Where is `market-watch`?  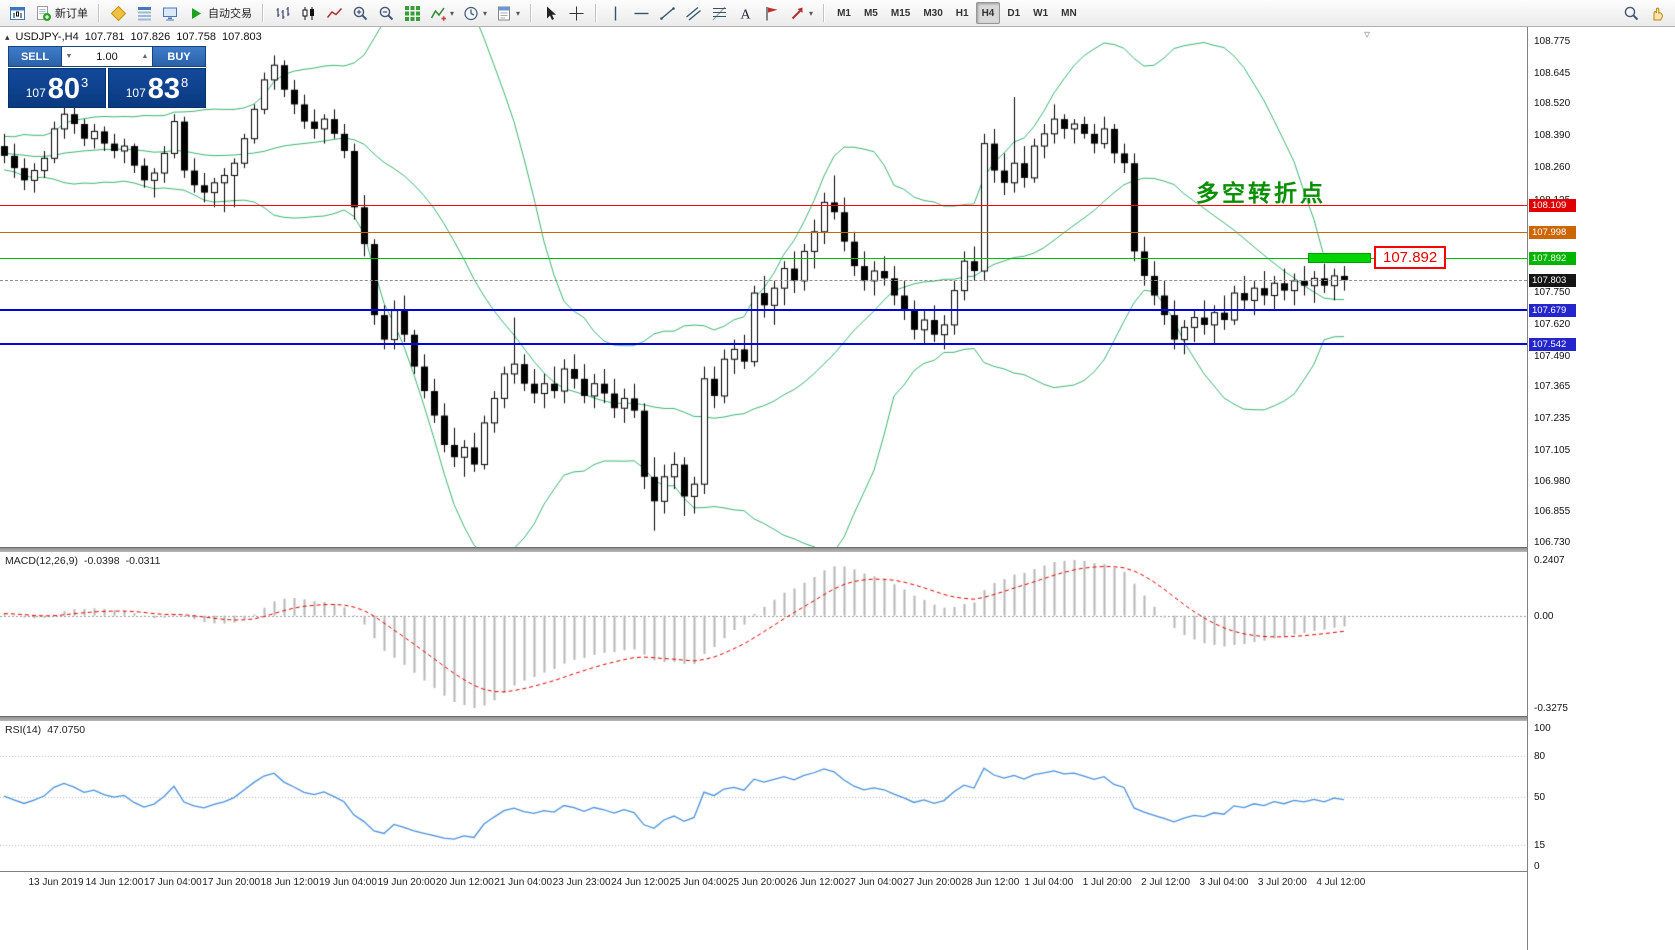 market-watch is located at coordinates (144, 13).